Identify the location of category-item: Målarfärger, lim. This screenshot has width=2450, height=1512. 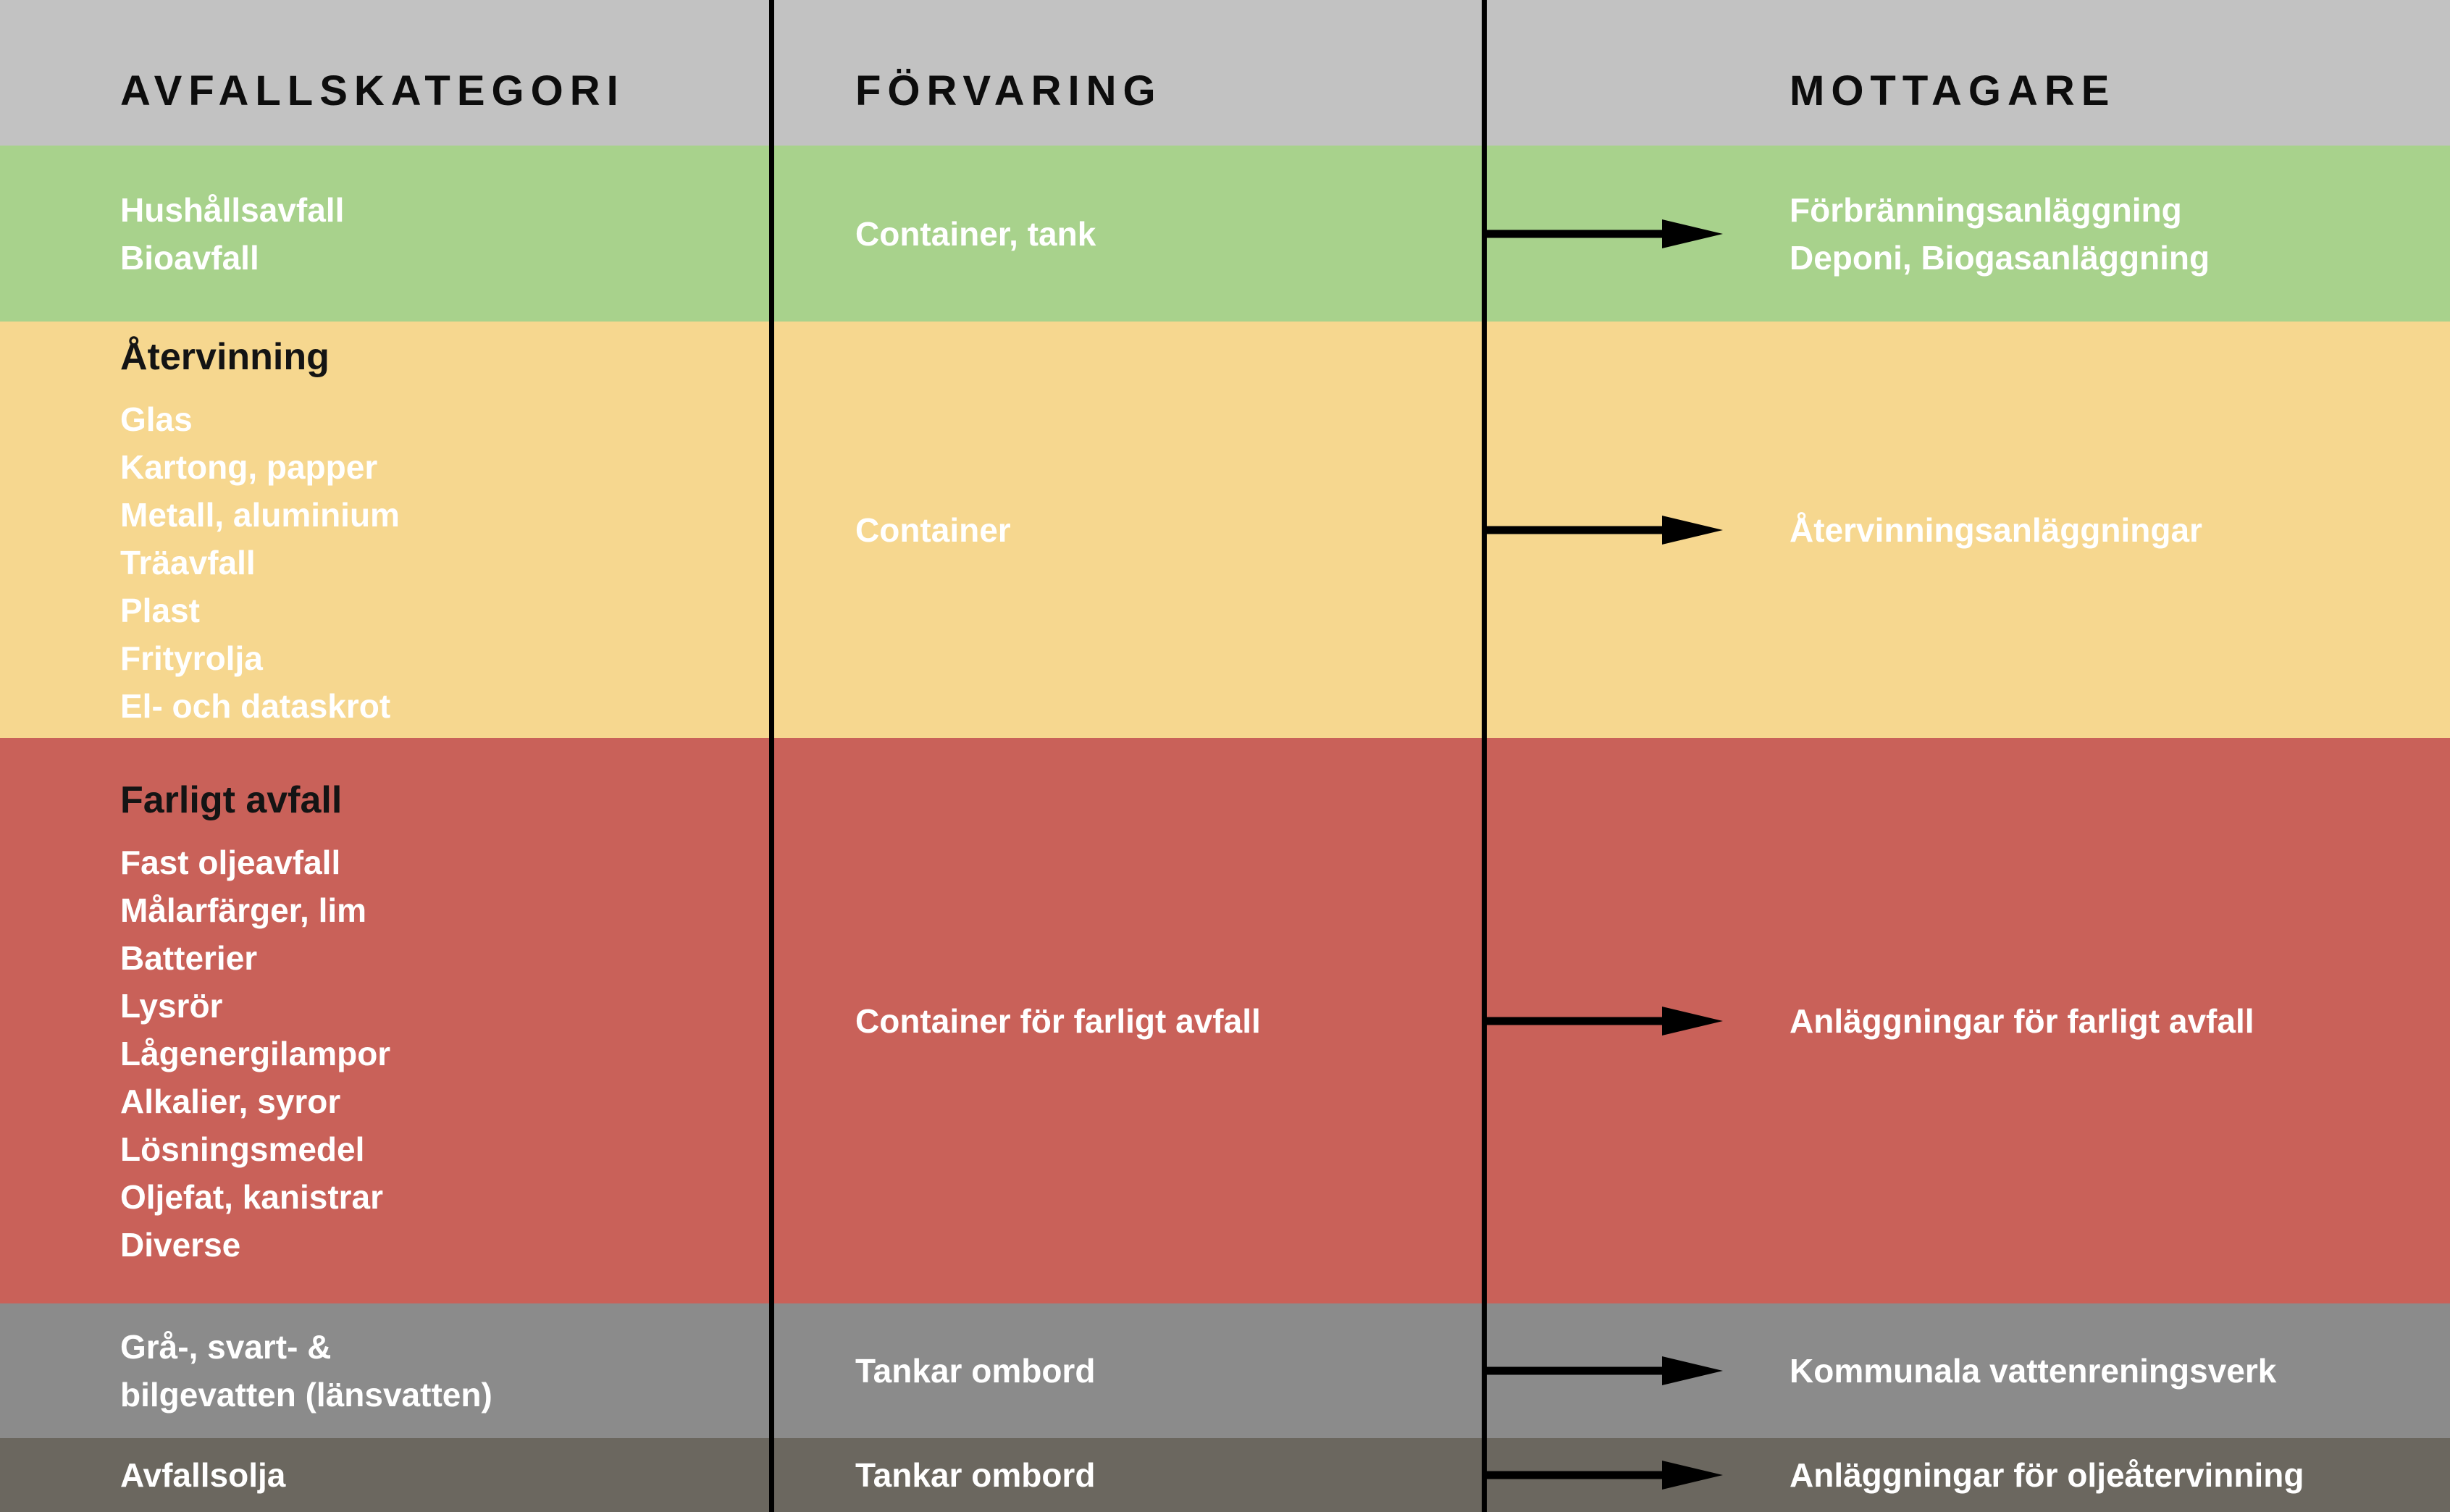
(243, 910).